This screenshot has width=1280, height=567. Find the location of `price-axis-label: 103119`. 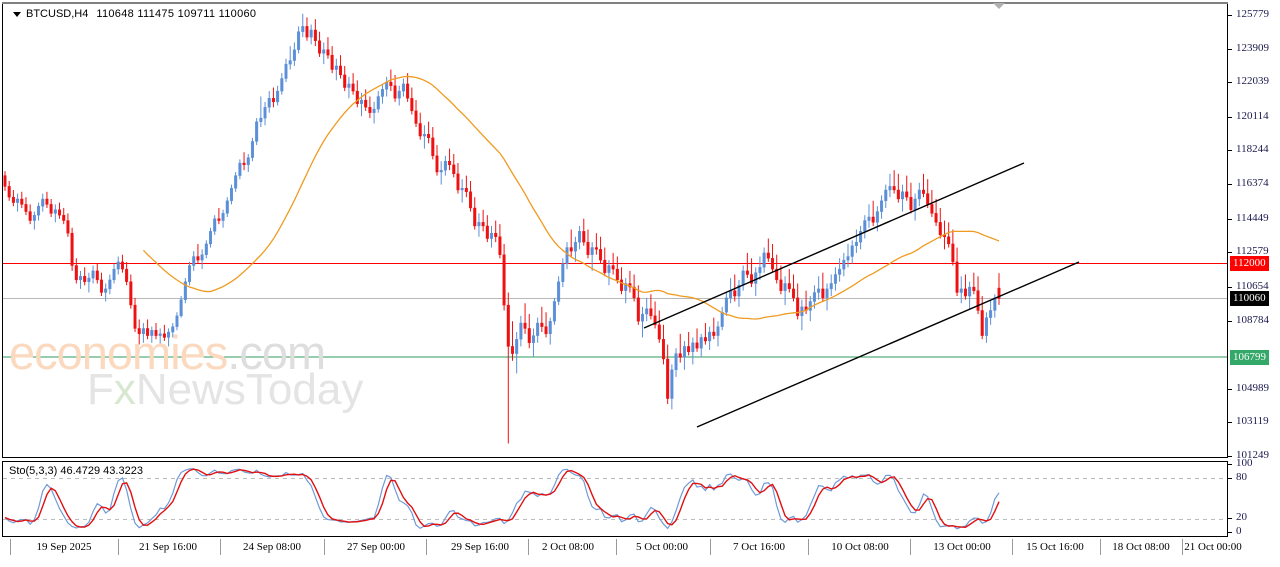

price-axis-label: 103119 is located at coordinates (1252, 421).